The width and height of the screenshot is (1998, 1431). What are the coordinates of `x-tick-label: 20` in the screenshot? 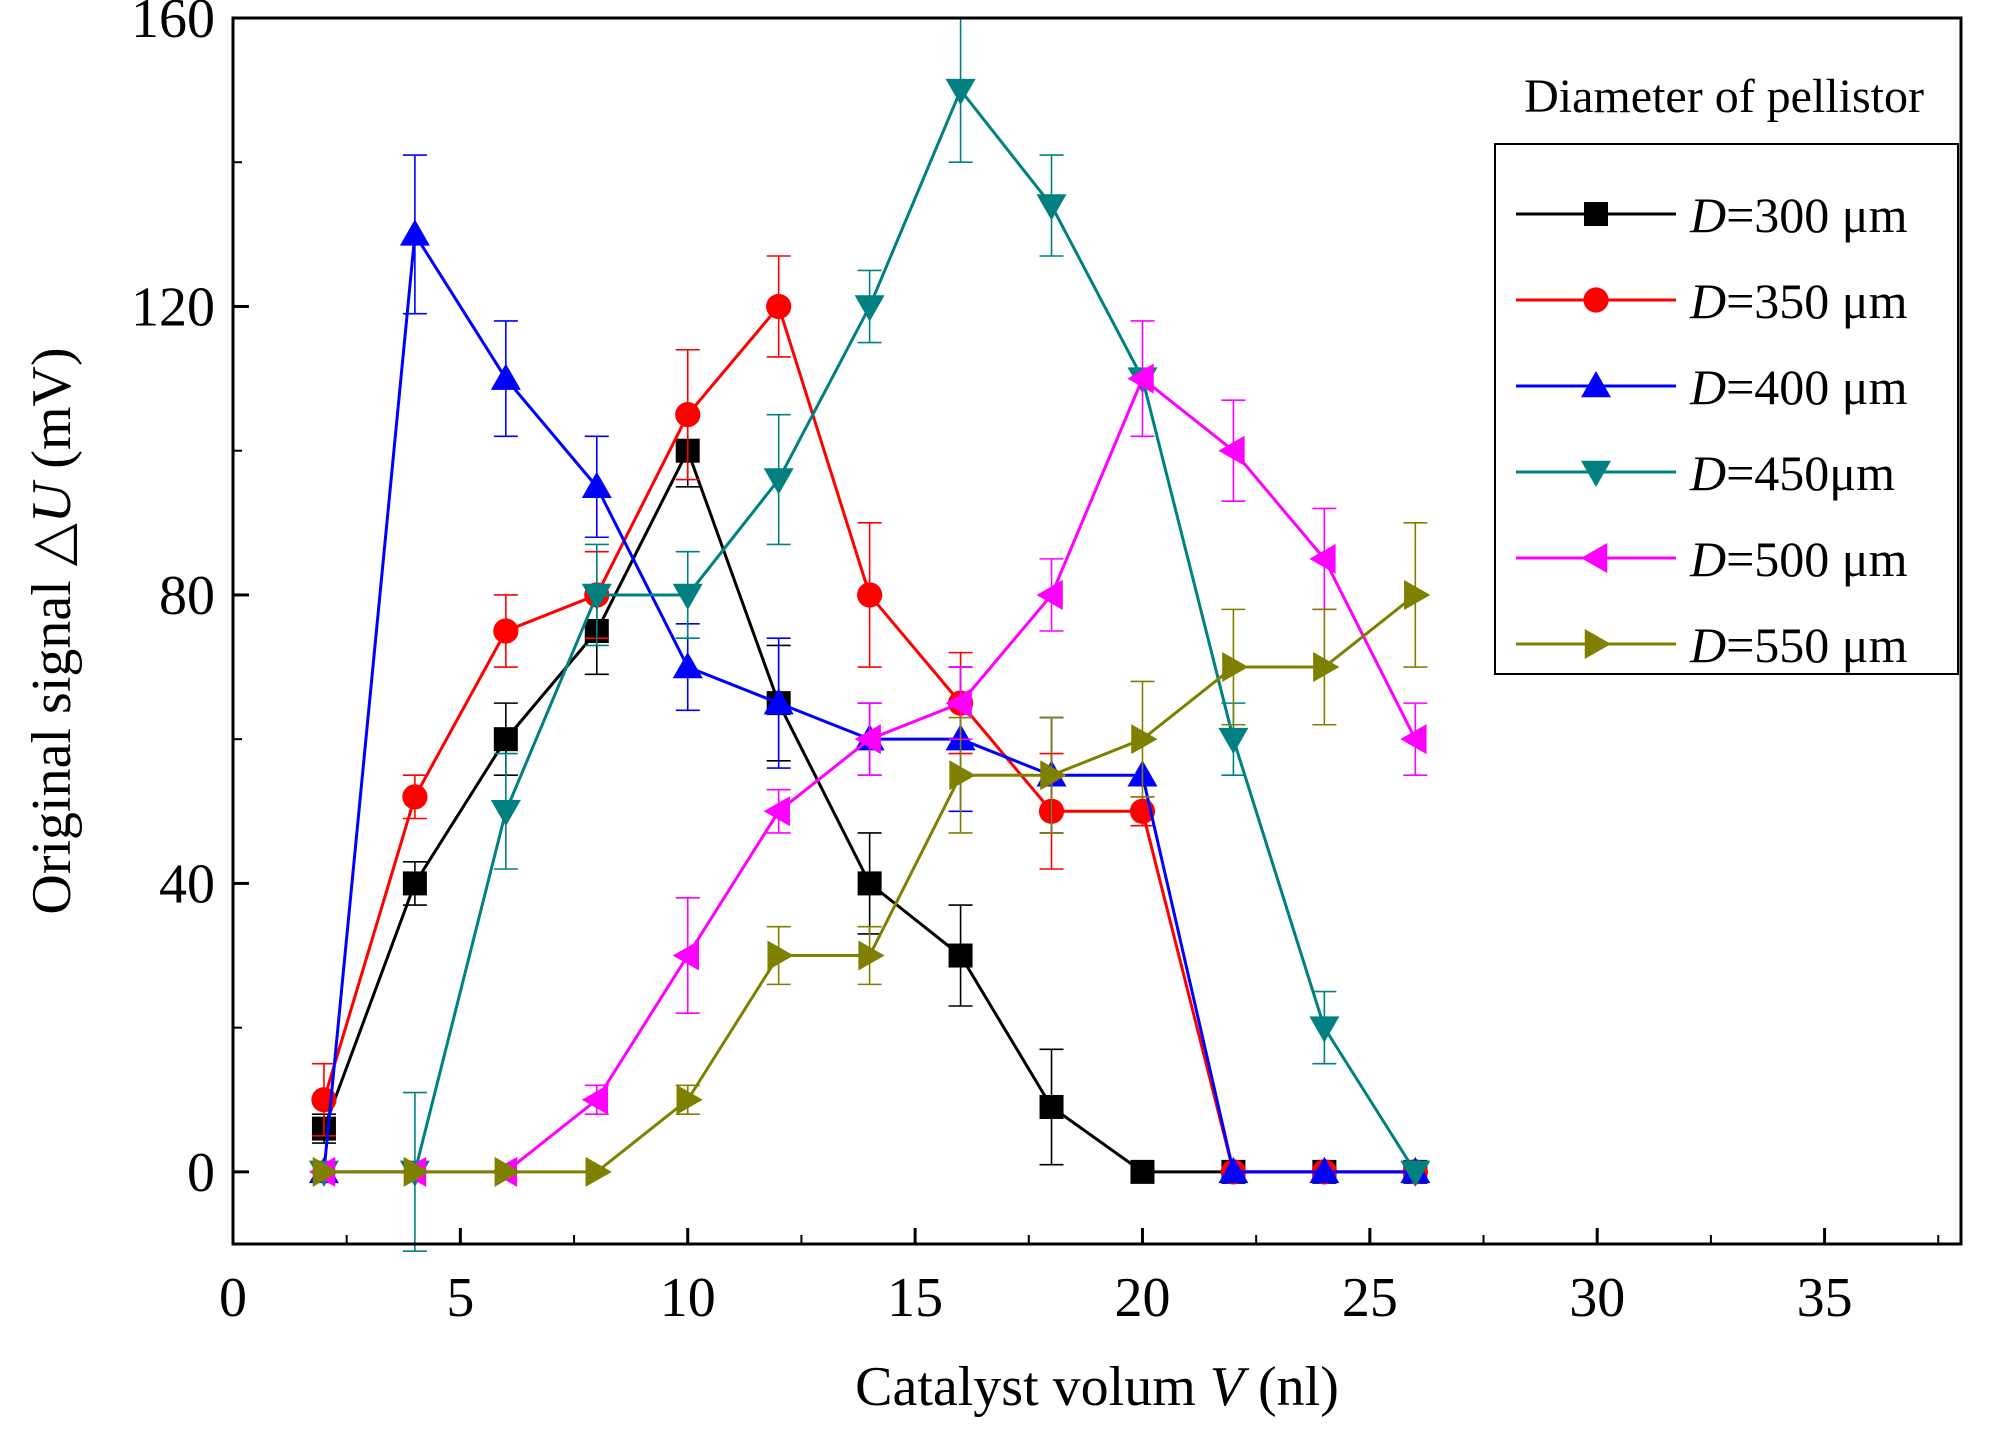 It's located at (1142, 1298).